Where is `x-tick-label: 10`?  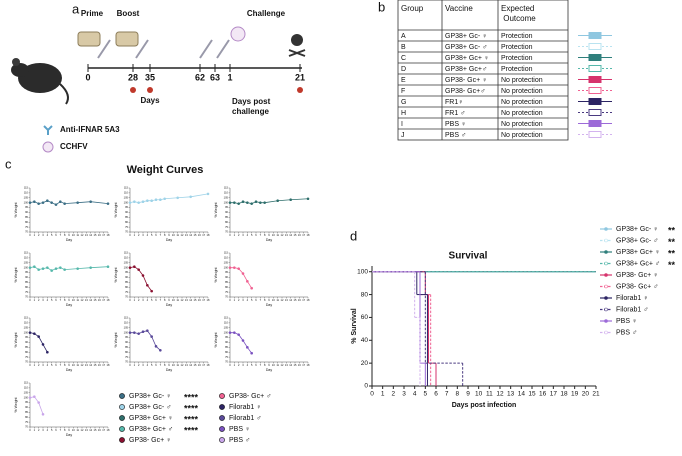
x-tick-label: 10 is located at coordinates (273, 365).